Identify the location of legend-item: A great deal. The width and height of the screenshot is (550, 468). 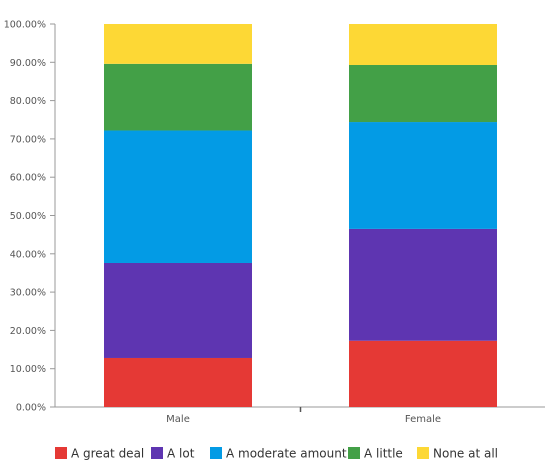
(99, 454).